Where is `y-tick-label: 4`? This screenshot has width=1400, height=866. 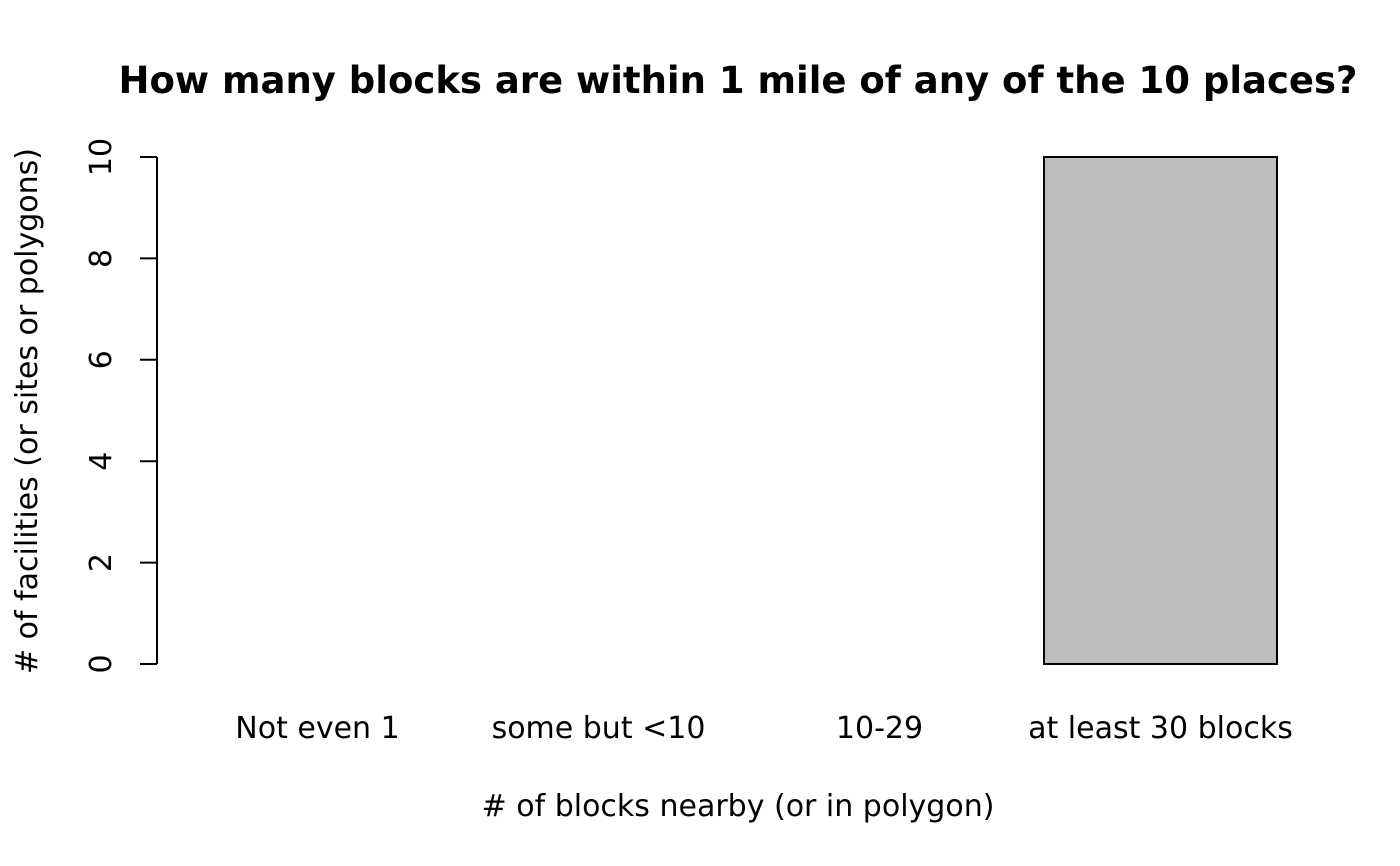 y-tick-label: 4 is located at coordinates (101, 461).